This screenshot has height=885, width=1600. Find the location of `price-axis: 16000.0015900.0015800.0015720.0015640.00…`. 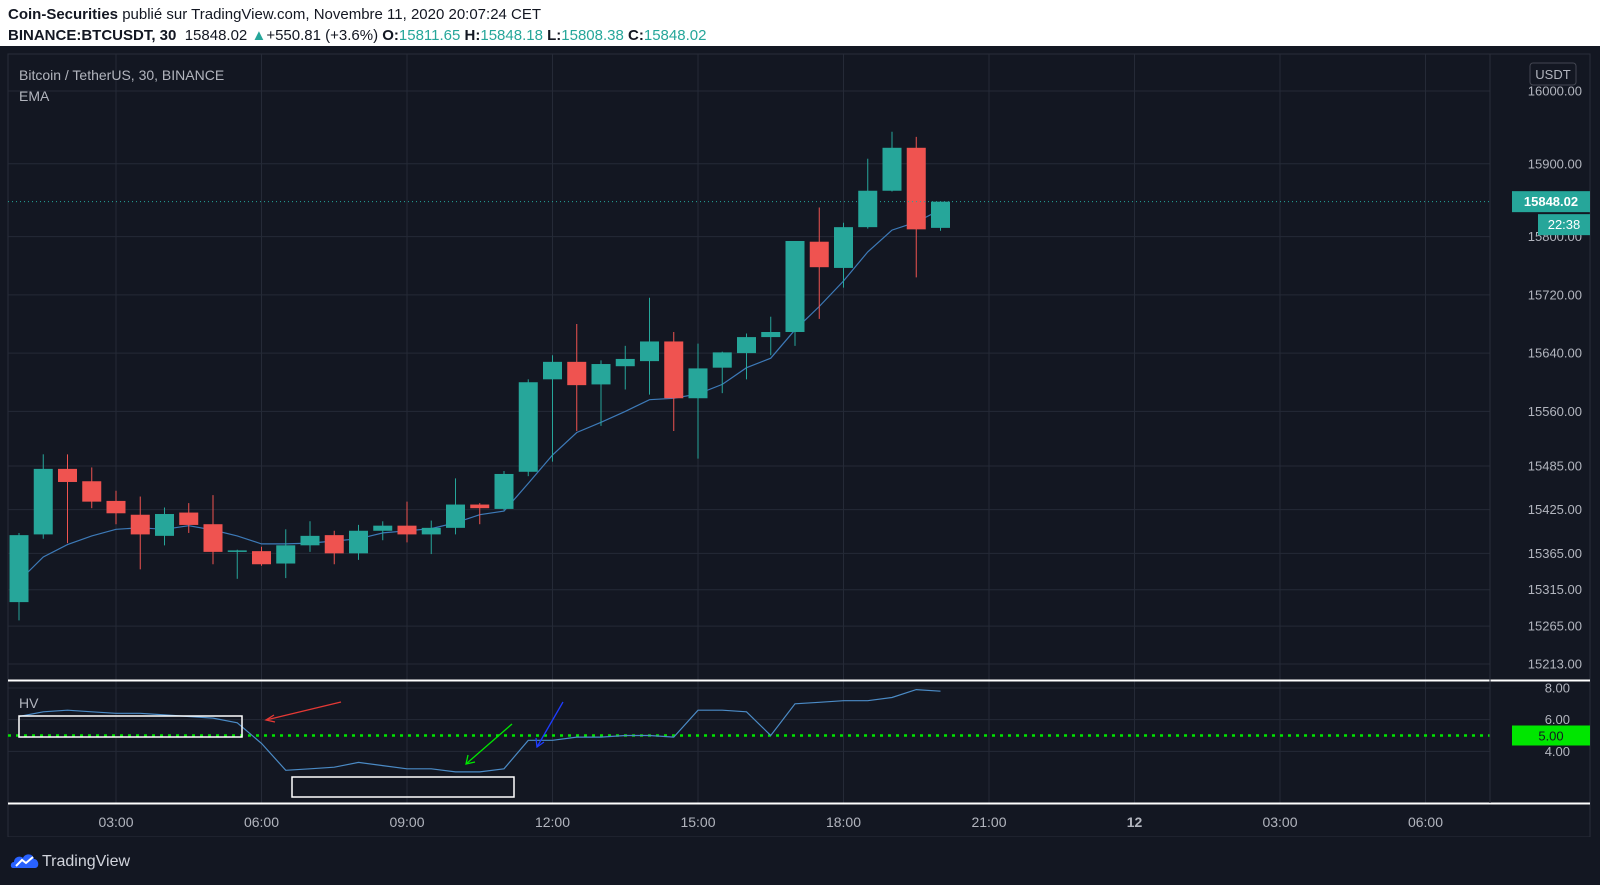

price-axis: 16000.0015900.0015800.0015720.0015640.00… is located at coordinates (1535, 428).